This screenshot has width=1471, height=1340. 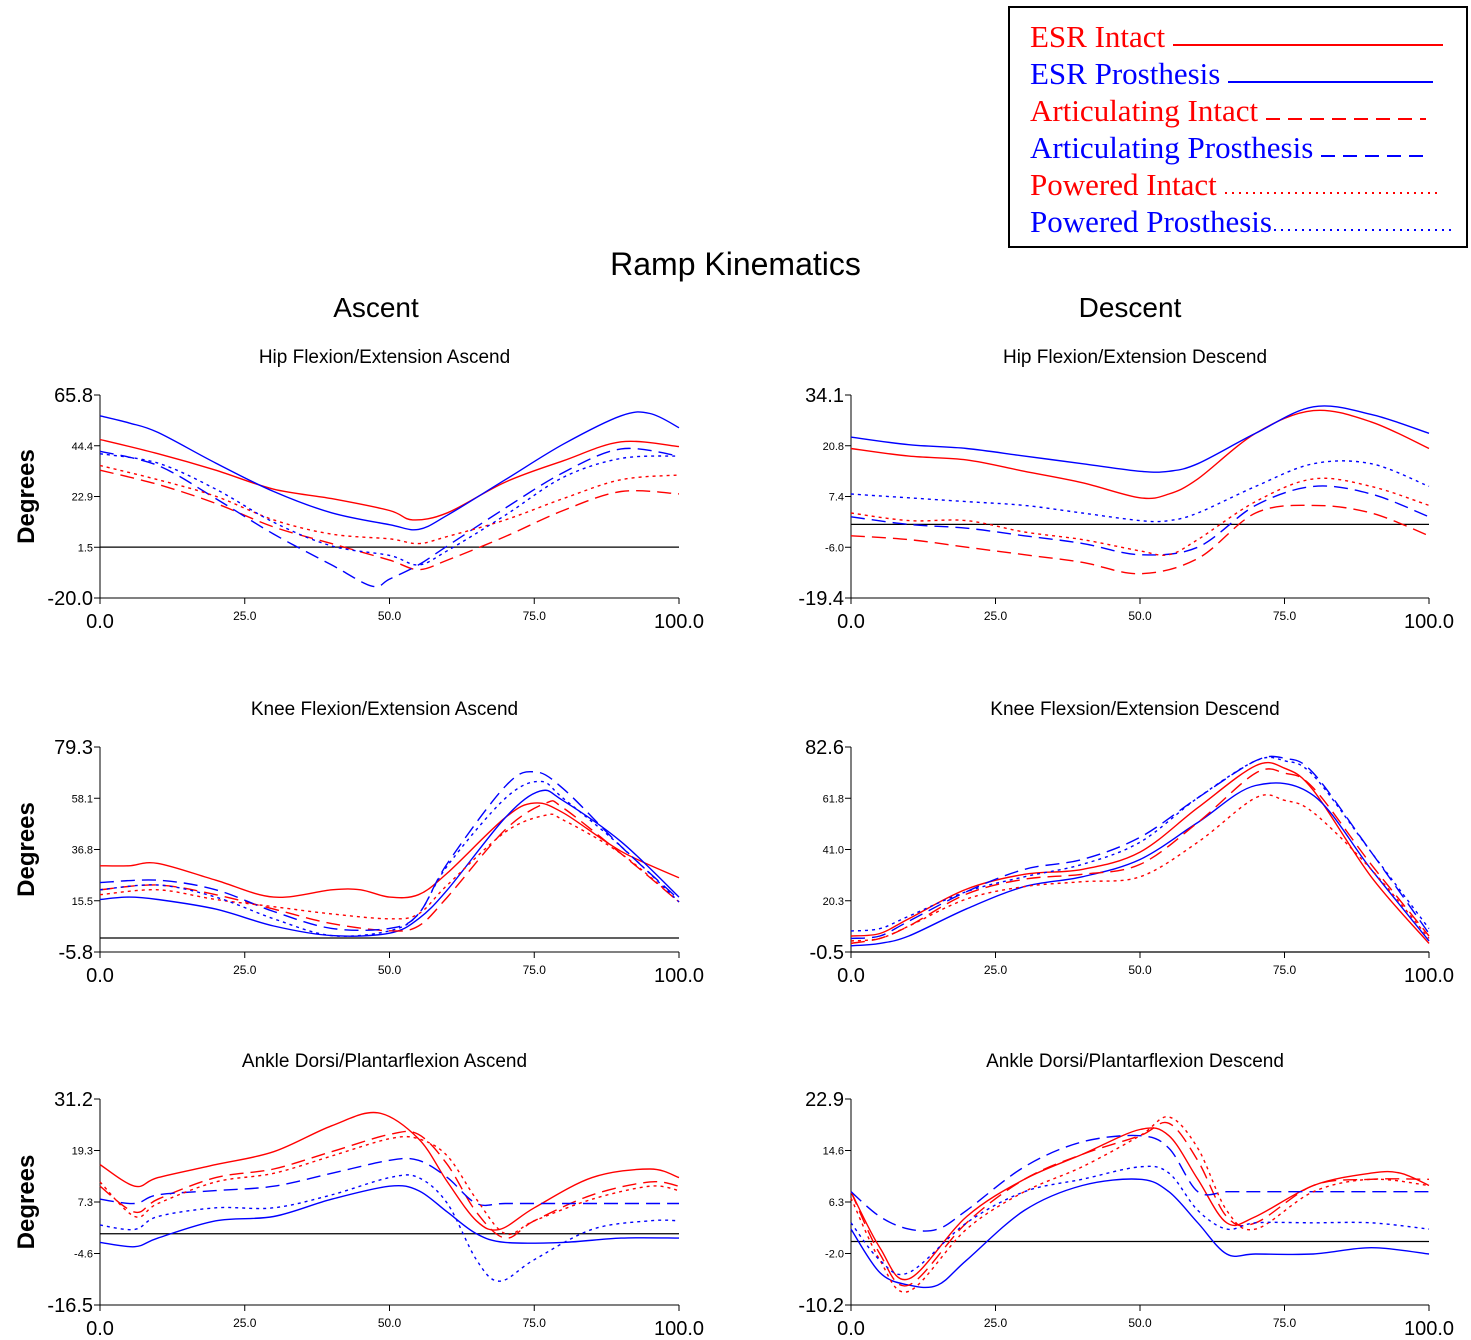 What do you see at coordinates (82, 447) in the screenshot?
I see `y-tick-label: 44.4` at bounding box center [82, 447].